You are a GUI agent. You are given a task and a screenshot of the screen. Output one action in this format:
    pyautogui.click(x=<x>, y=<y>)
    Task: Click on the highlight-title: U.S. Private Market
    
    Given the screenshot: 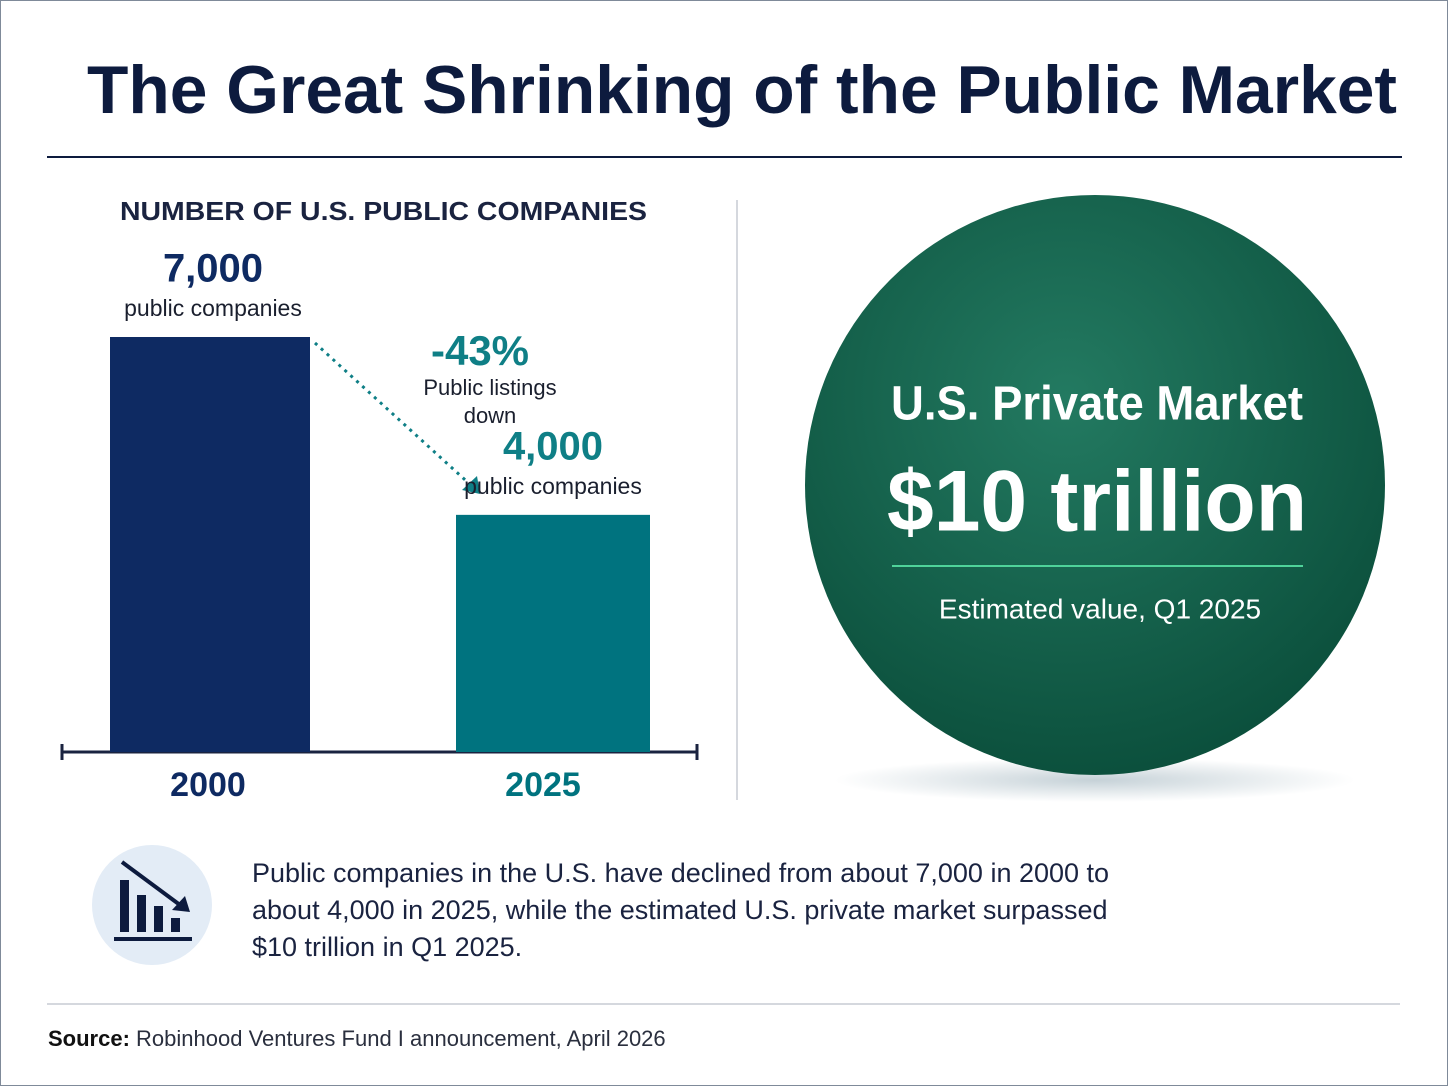 What is the action you would take?
    pyautogui.click(x=1097, y=404)
    